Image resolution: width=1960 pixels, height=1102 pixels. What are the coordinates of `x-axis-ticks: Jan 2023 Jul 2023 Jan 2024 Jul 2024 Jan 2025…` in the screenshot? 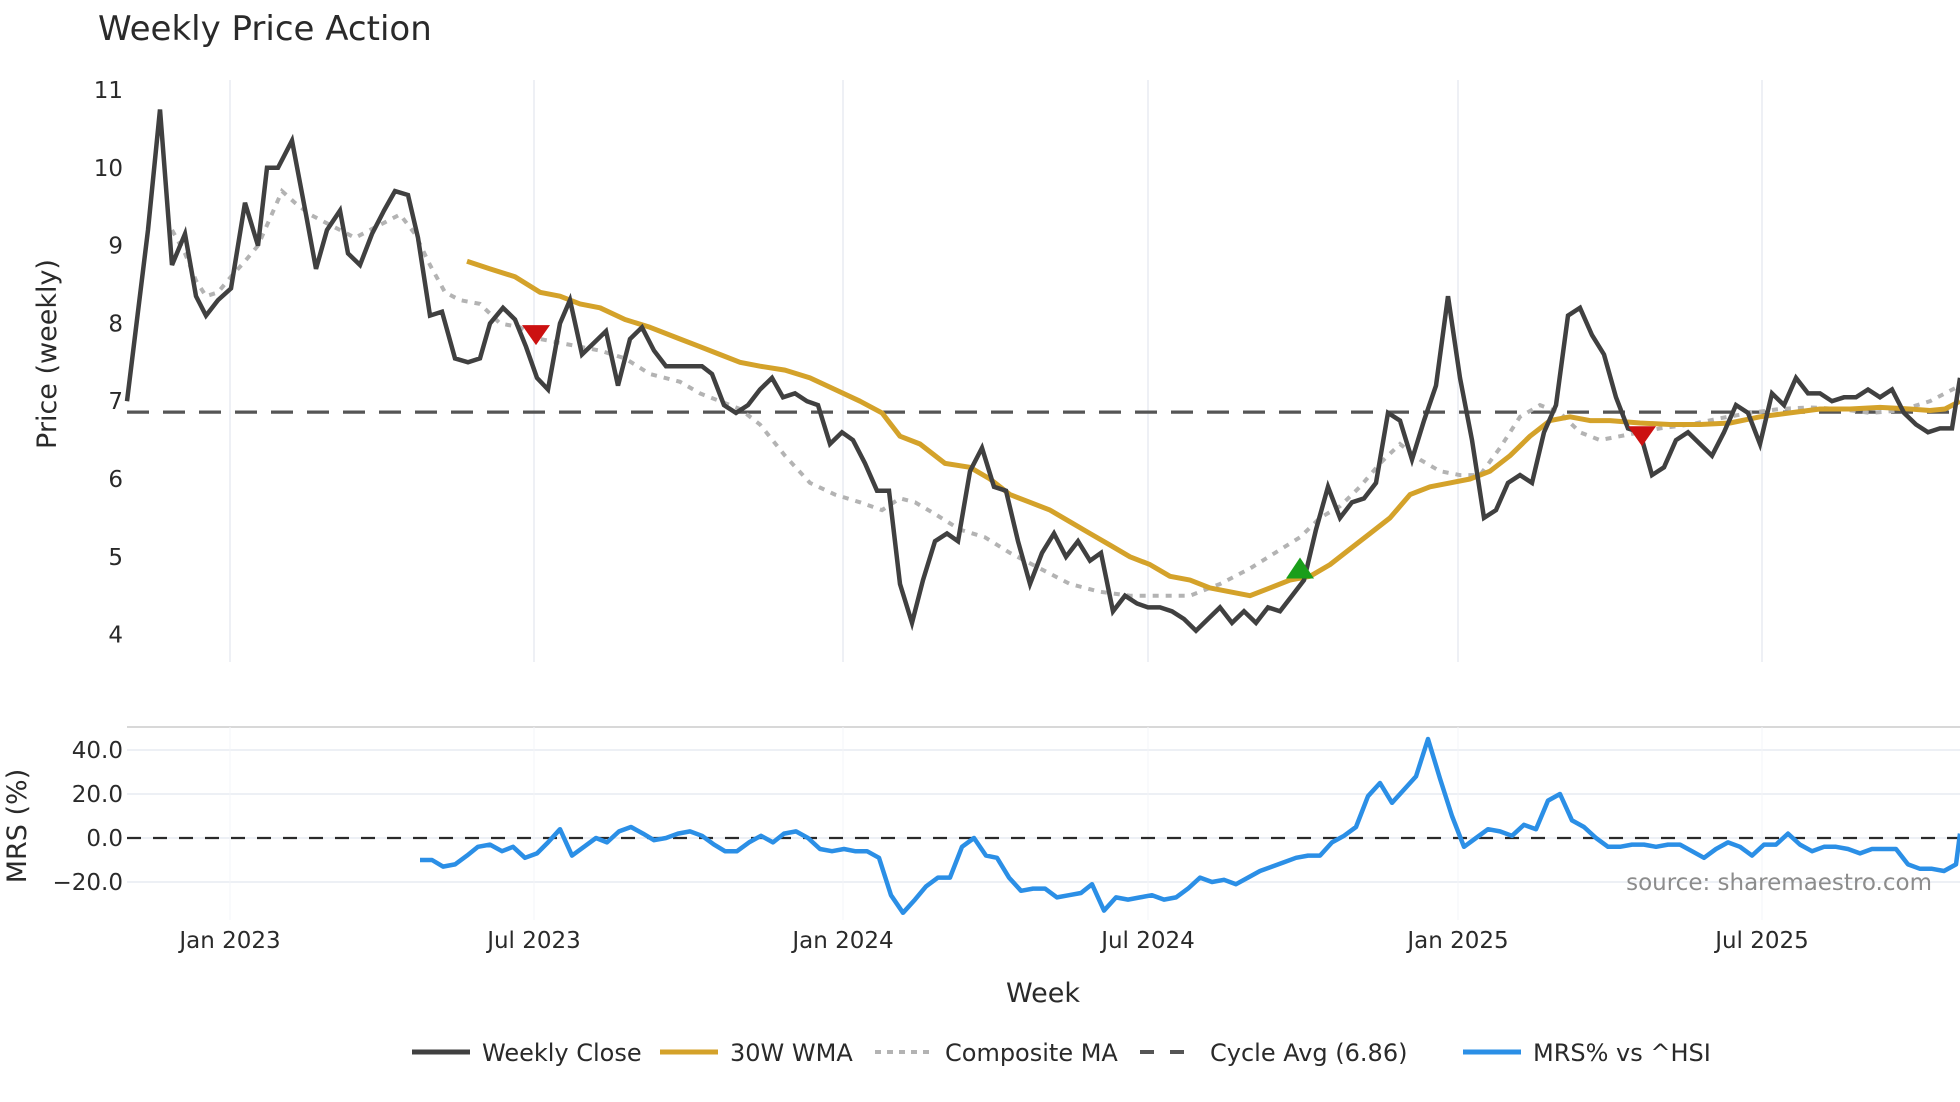 It's located at (992, 941).